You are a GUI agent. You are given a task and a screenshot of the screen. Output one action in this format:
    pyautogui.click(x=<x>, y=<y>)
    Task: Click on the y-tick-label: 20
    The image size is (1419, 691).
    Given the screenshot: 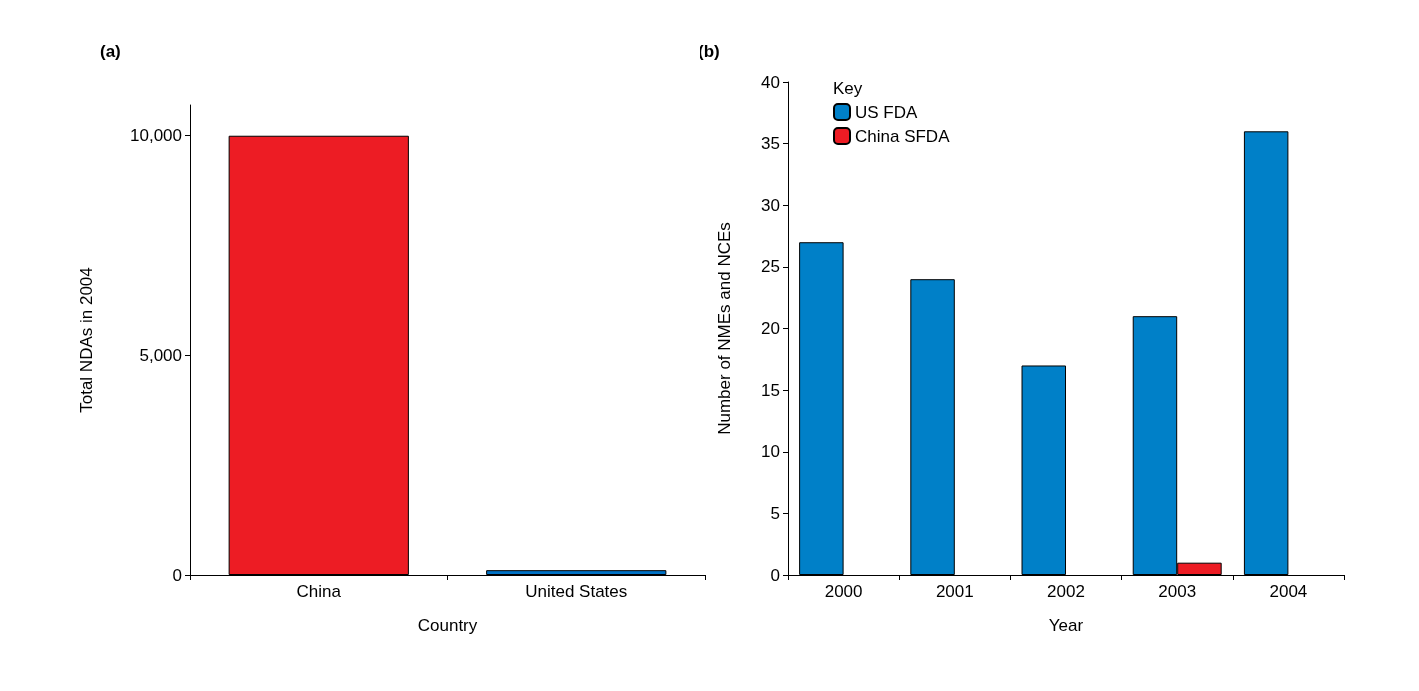 What is the action you would take?
    pyautogui.click(x=770, y=328)
    